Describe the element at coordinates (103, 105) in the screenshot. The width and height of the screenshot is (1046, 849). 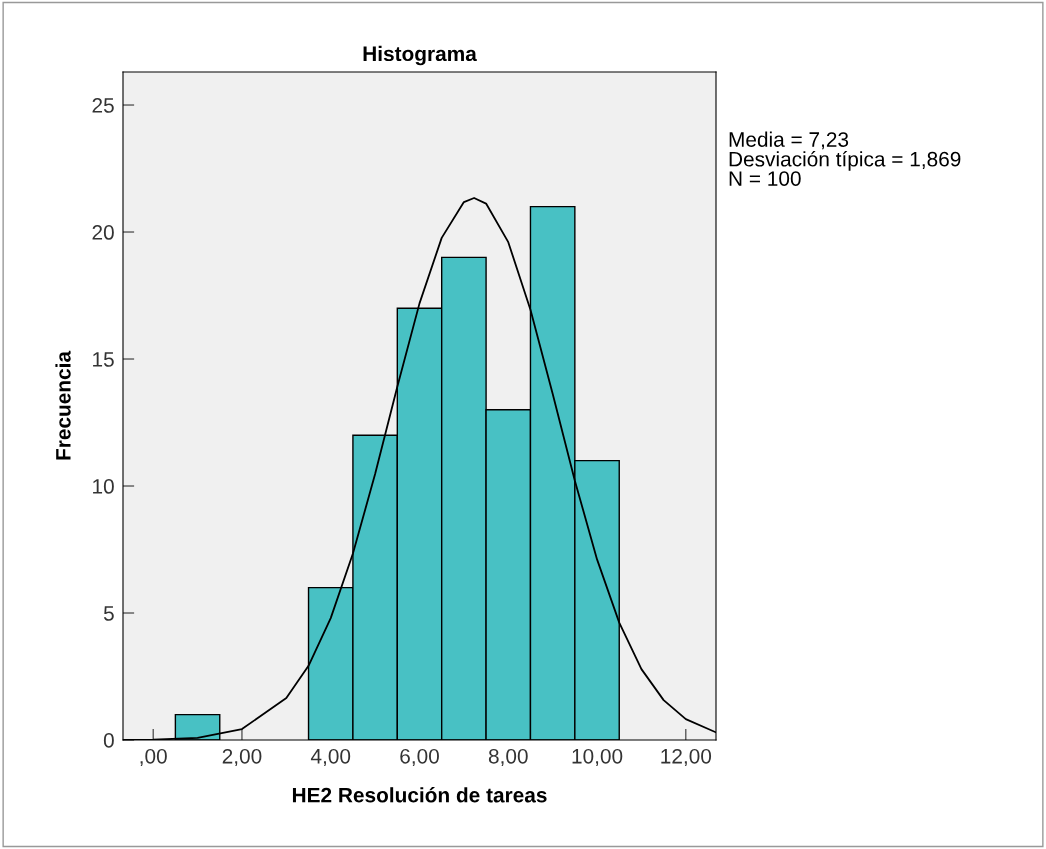
I see `y-tick-label: 25` at that location.